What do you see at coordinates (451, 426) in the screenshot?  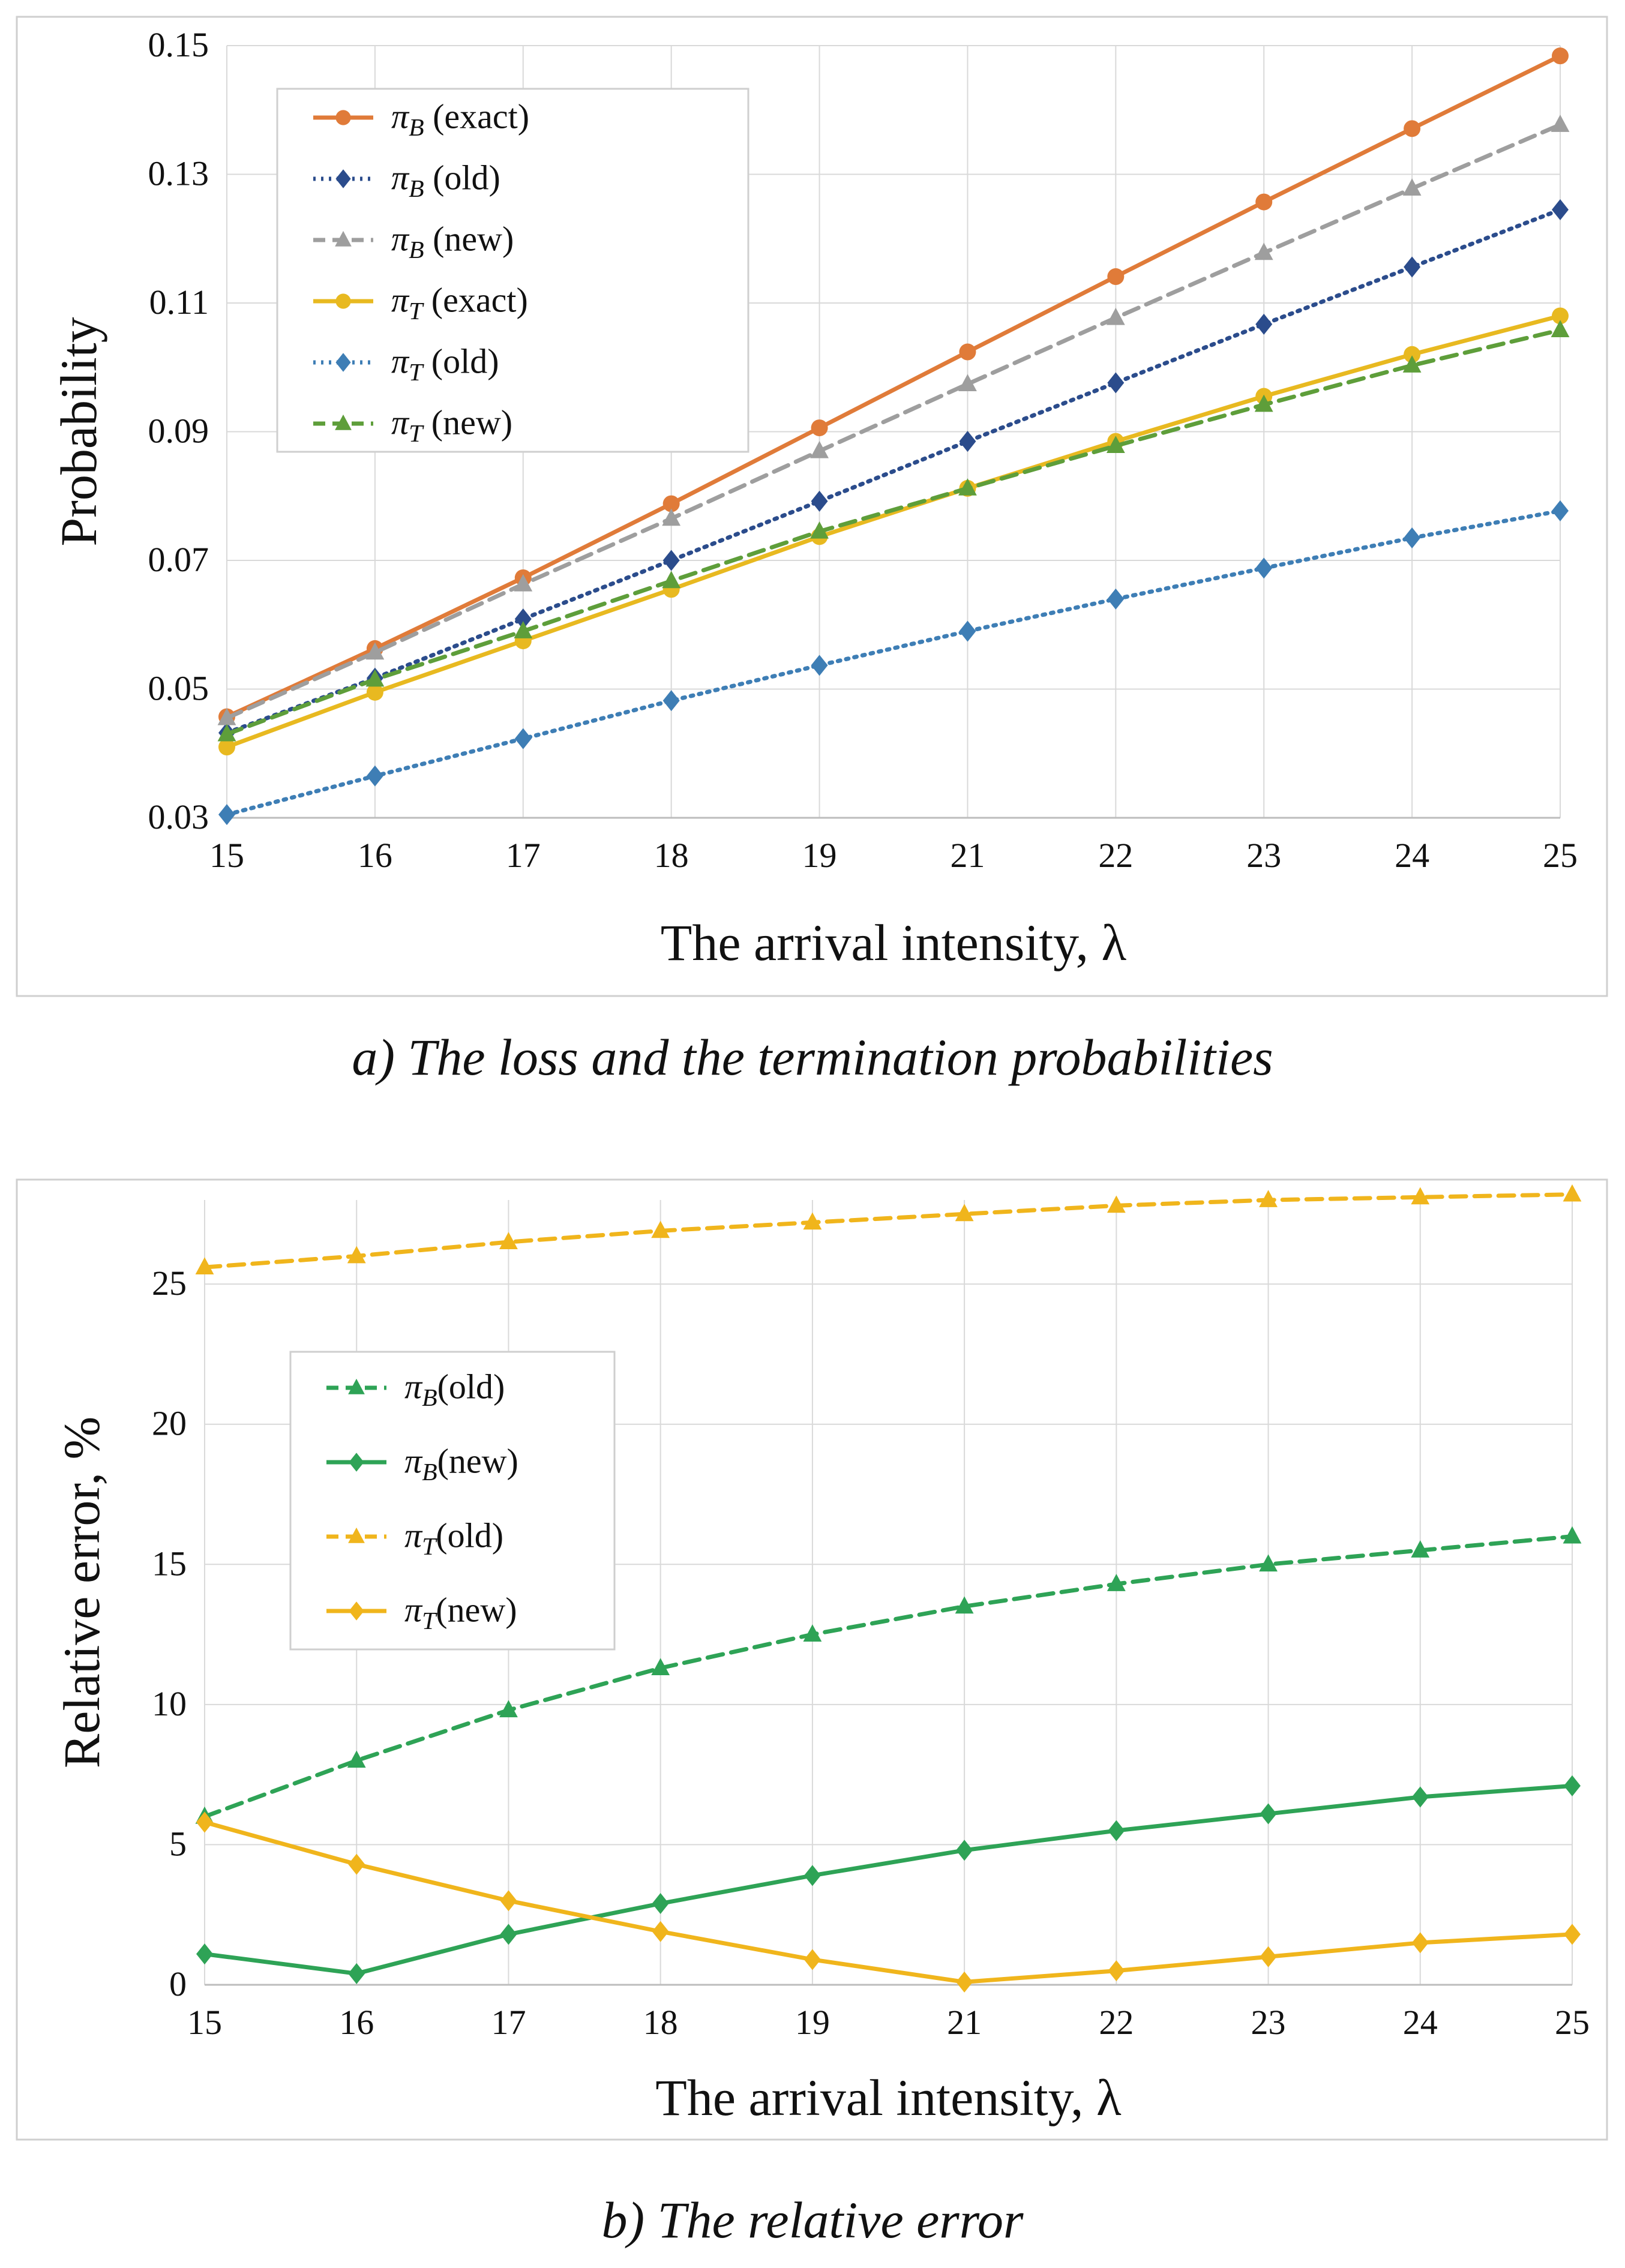 I see `legend-label: πT (new)` at bounding box center [451, 426].